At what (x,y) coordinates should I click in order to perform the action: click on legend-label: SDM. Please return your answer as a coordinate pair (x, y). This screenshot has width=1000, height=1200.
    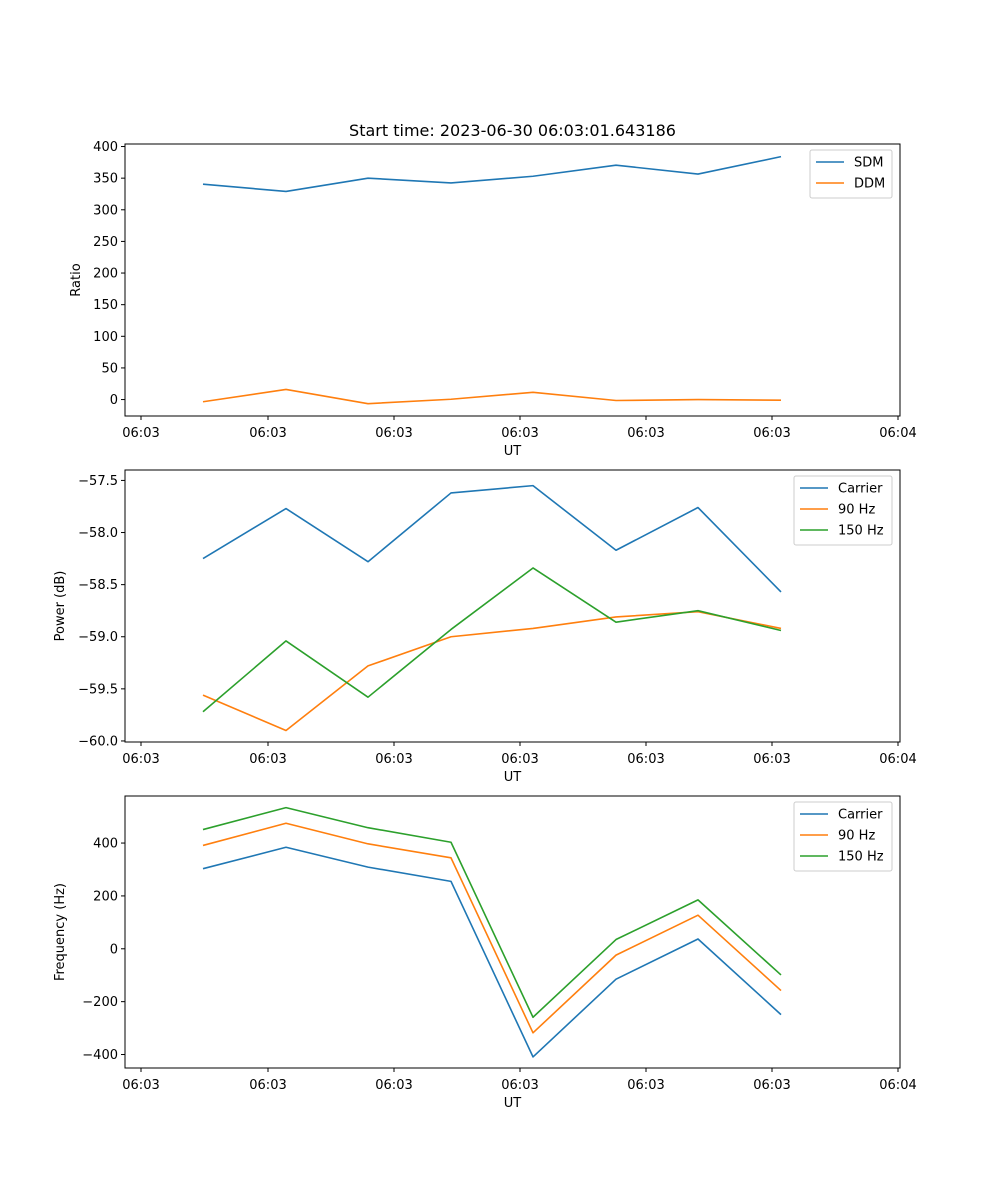
    Looking at the image, I should click on (868, 163).